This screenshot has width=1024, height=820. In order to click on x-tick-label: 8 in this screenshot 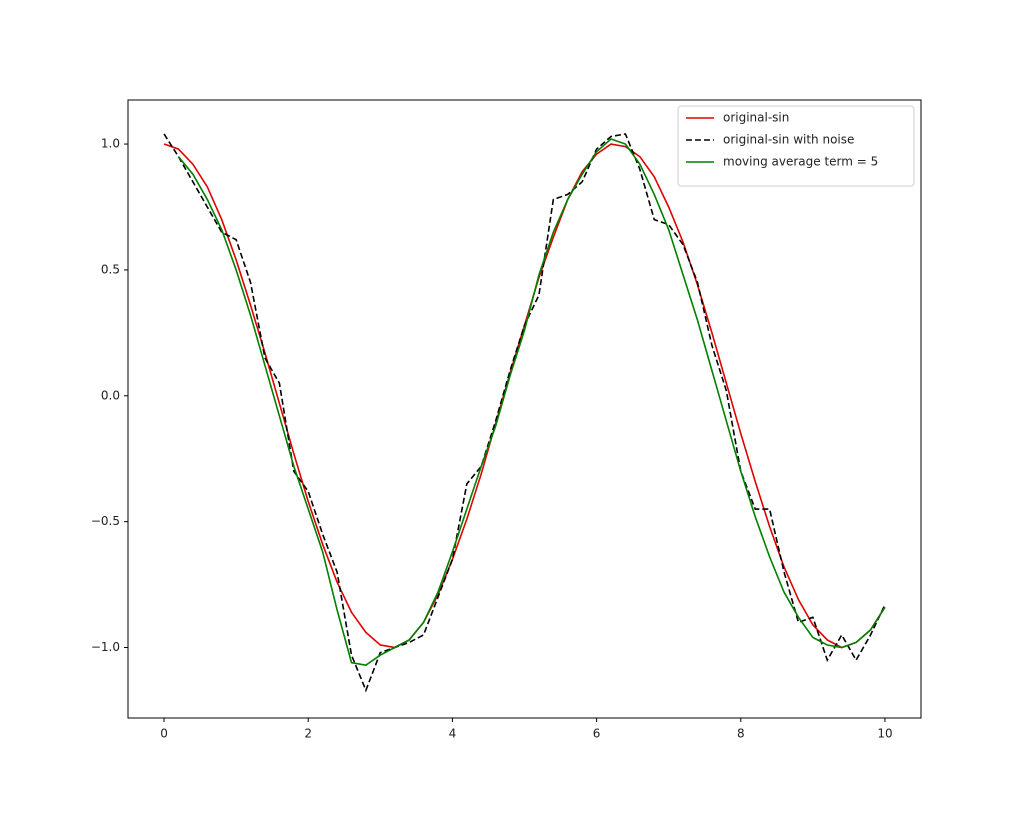, I will do `click(741, 734)`.